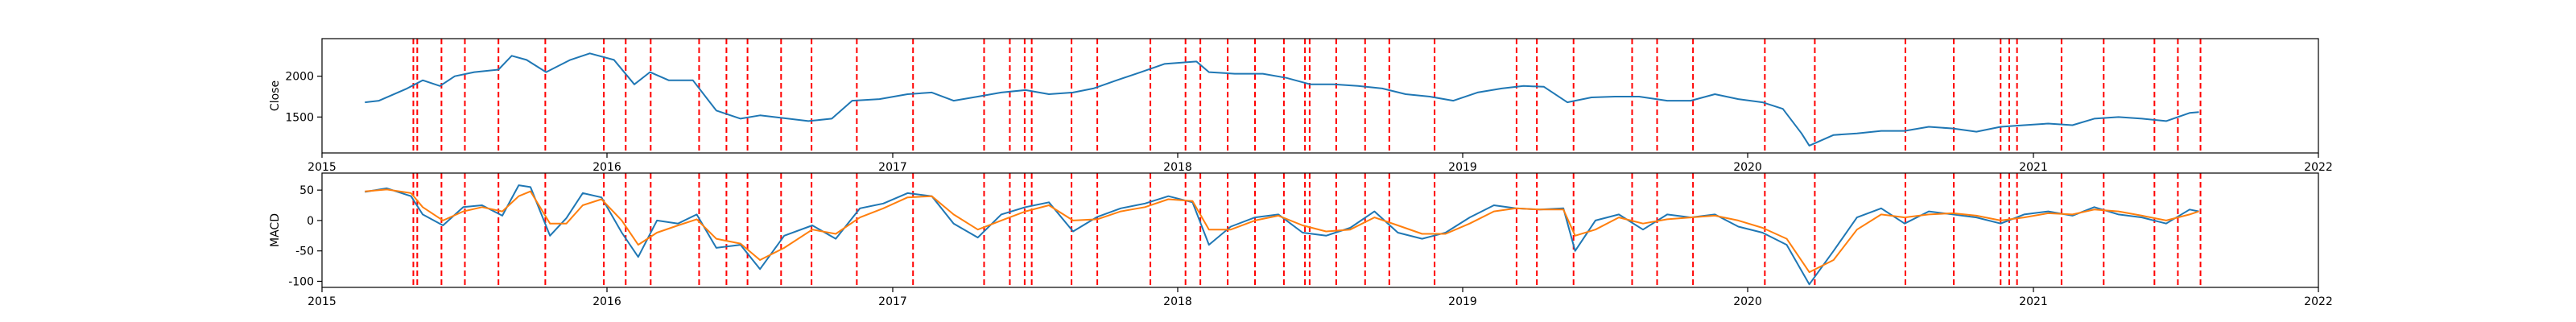  I want to click on y-tick-label: 1500, so click(299, 117).